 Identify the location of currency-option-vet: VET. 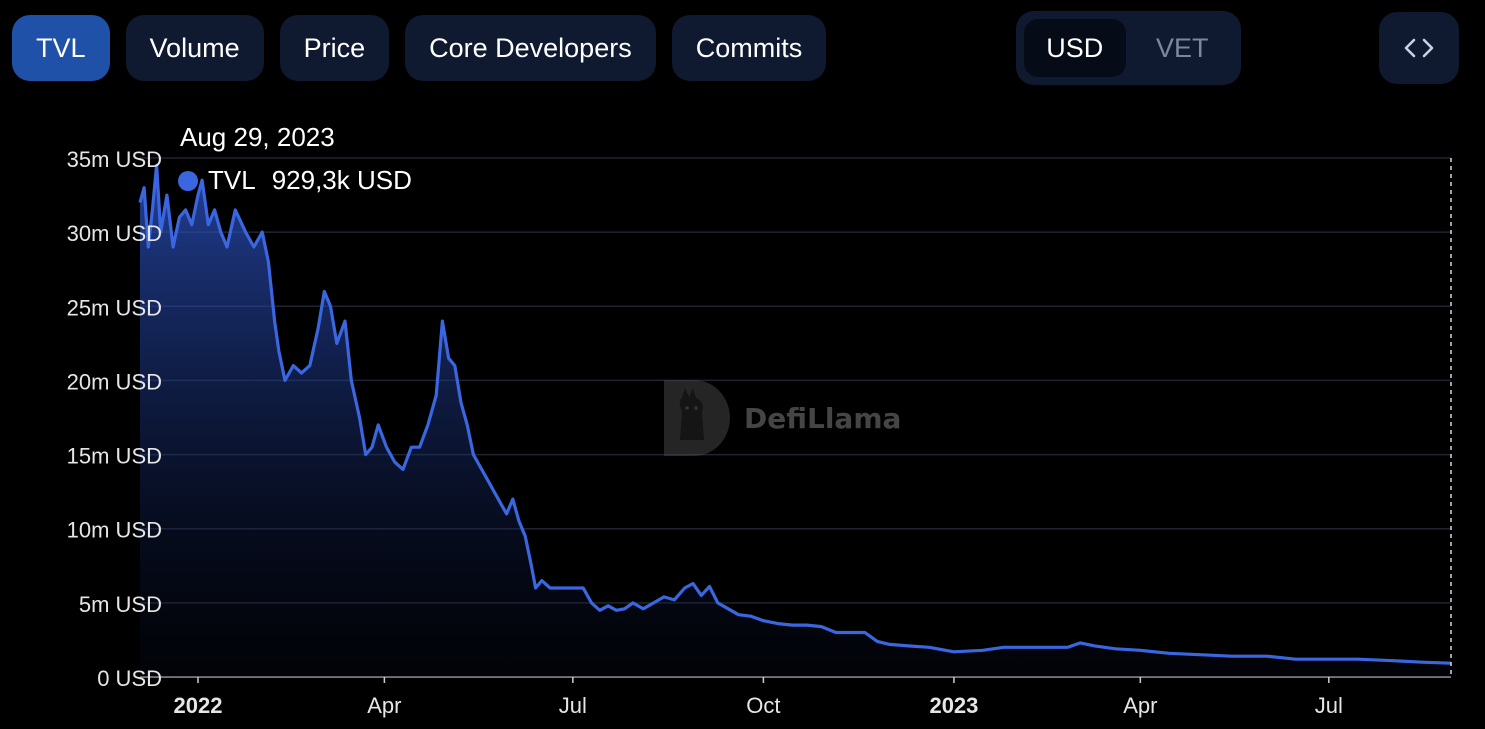
(1182, 47).